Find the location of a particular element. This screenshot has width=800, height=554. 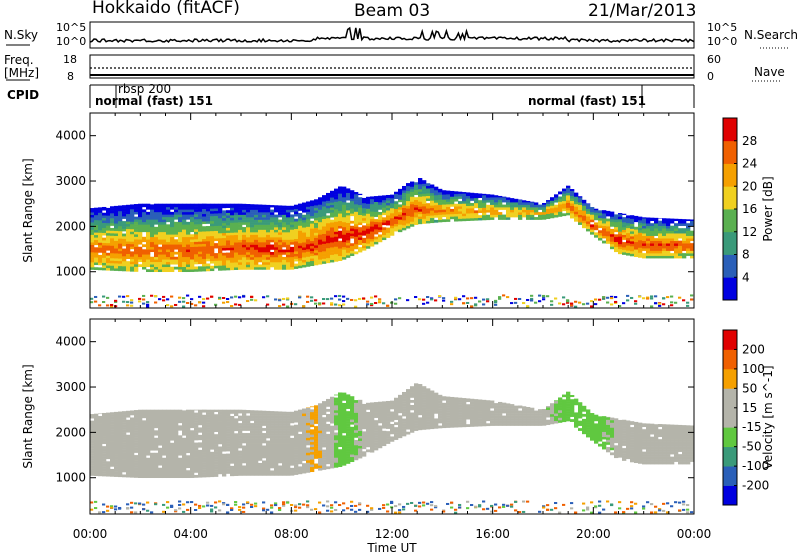

nsky-panel-frame is located at coordinates (392, 35).